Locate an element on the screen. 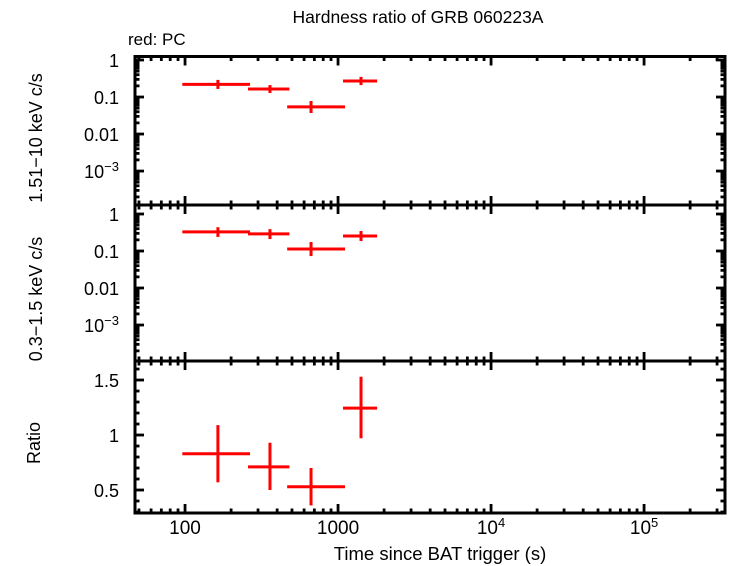 This screenshot has width=742, height=566. y-axis-label-hard-band: 1.51−10 keV c/s is located at coordinates (36, 138).